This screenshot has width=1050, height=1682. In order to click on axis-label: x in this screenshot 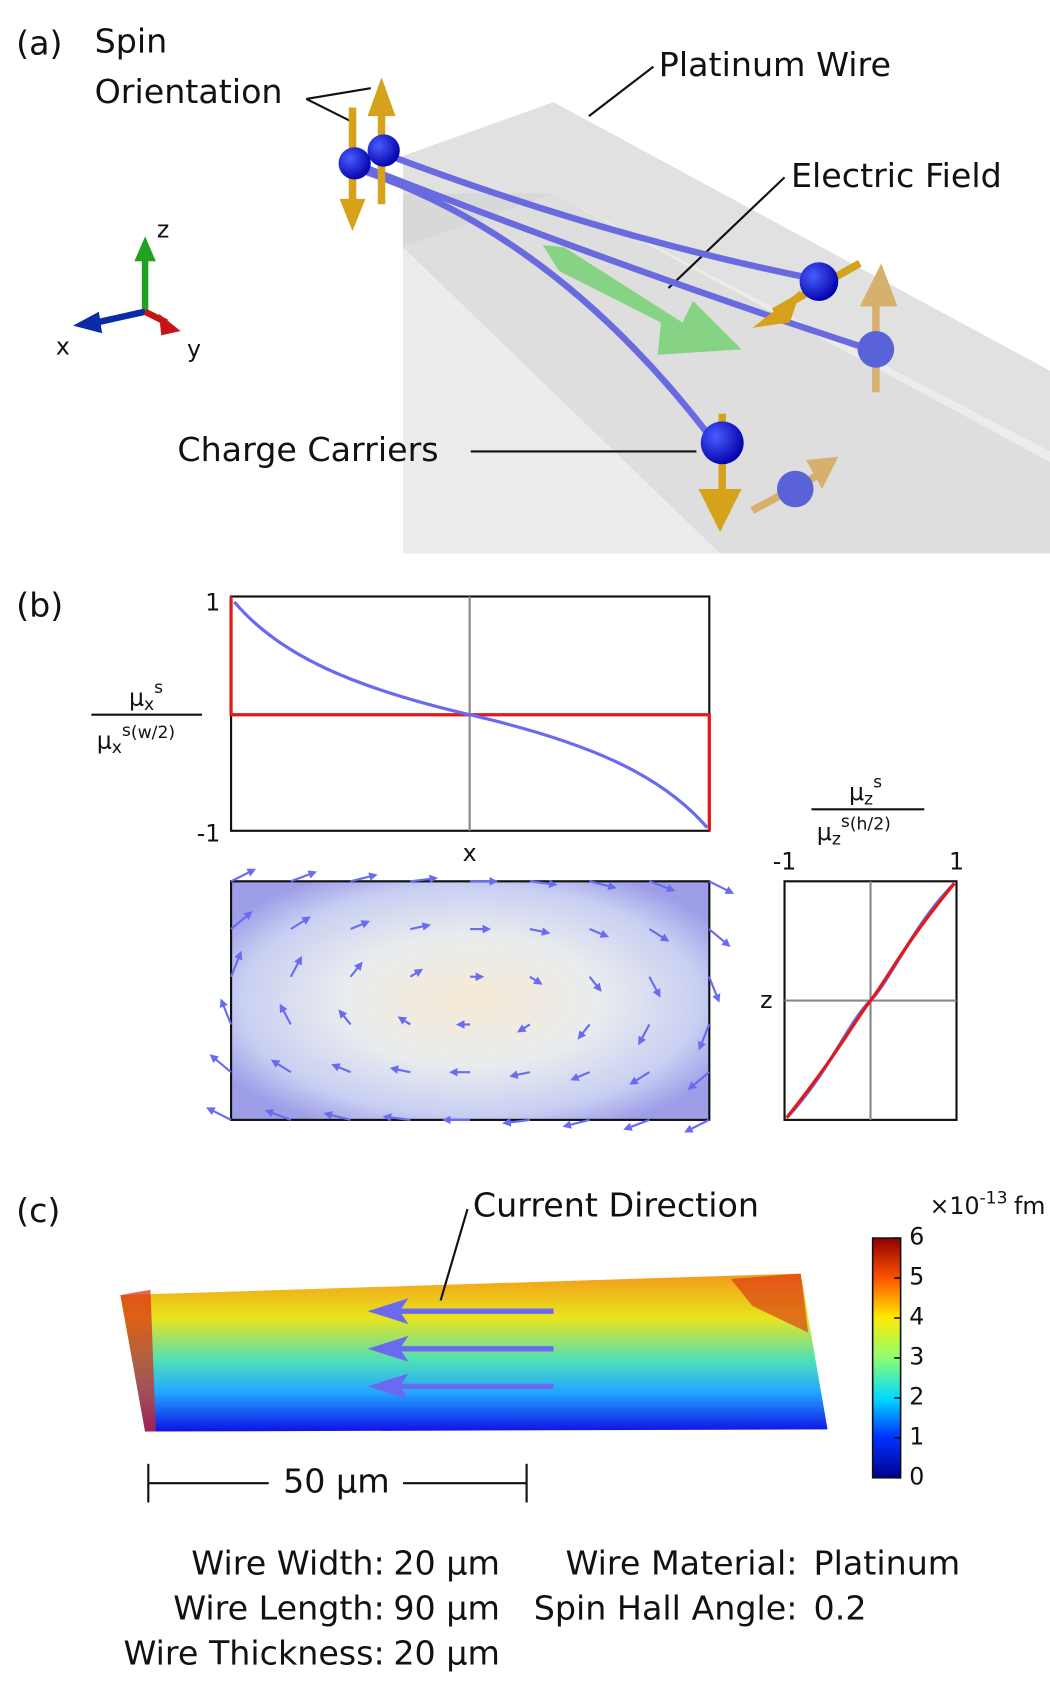, I will do `click(470, 853)`.